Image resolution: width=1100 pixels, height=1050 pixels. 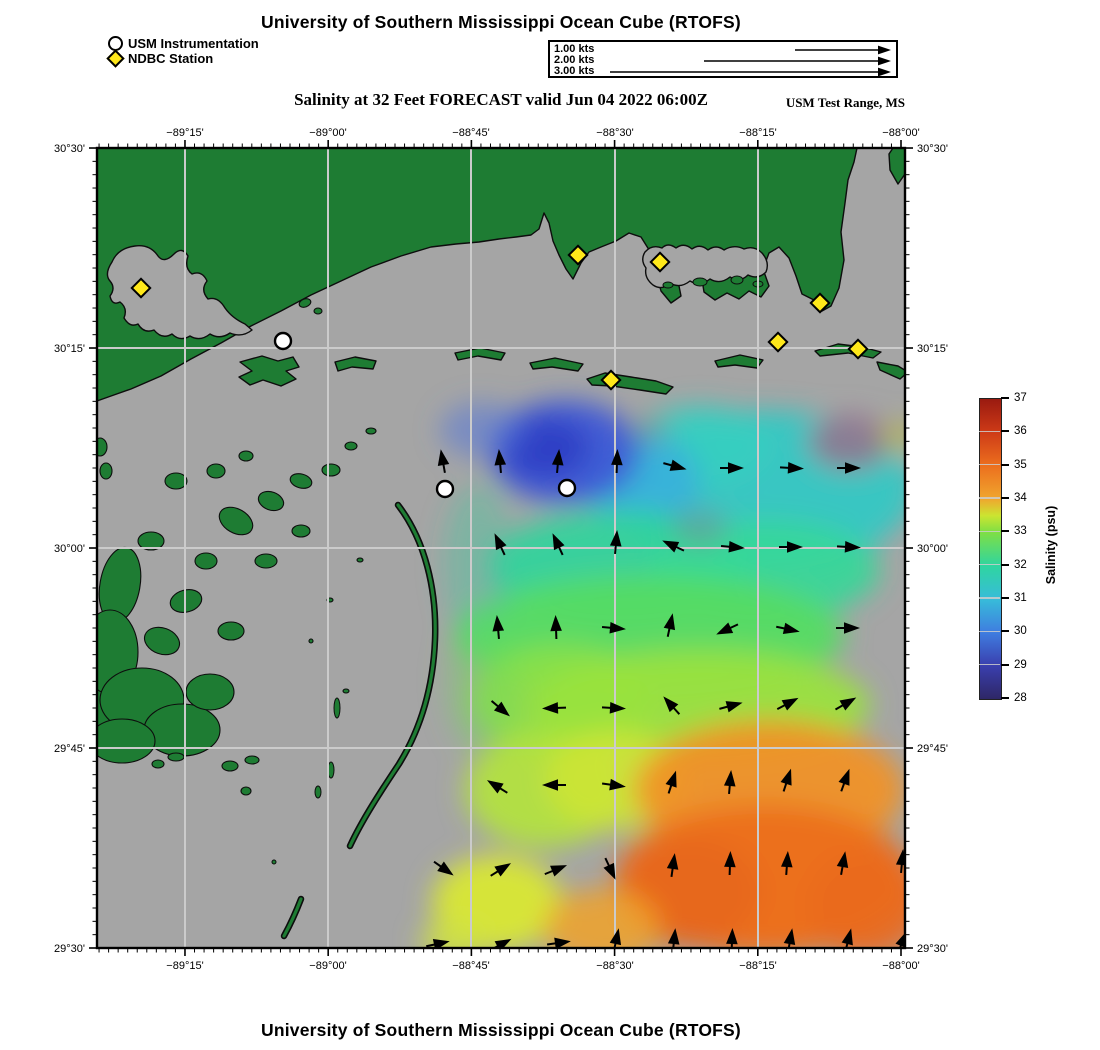 I want to click on scale-2kt-label: 2.00 kts, so click(x=574, y=60).